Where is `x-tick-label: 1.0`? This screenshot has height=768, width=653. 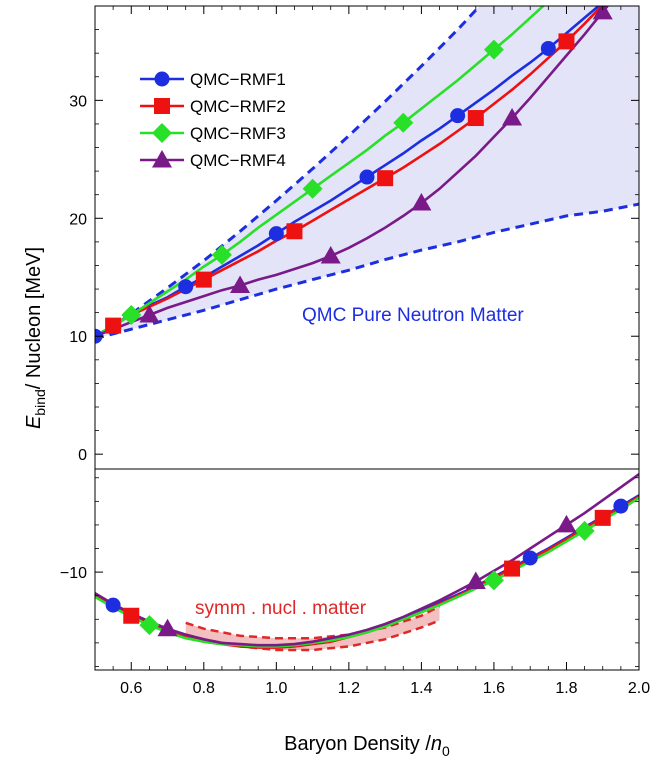
x-tick-label: 1.0 is located at coordinates (276, 688).